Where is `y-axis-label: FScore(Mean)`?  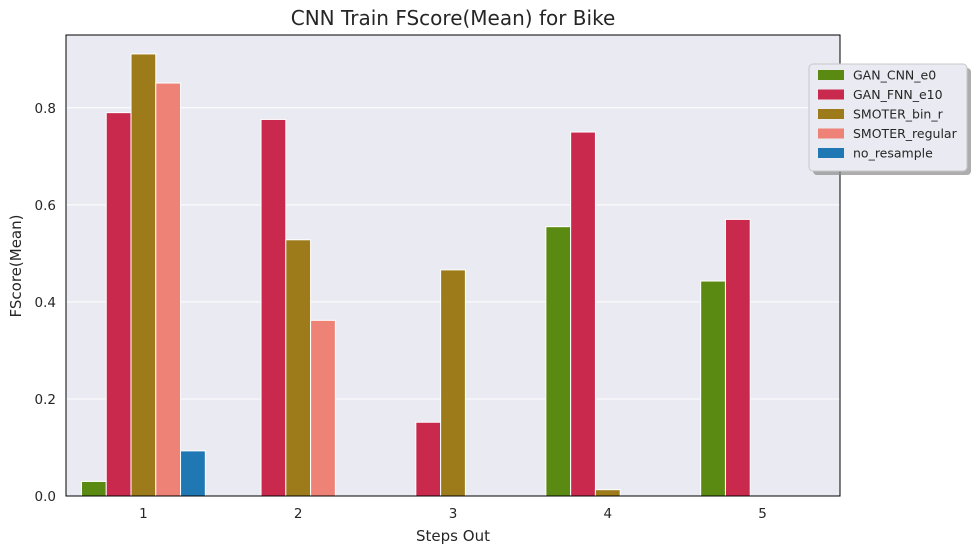
y-axis-label: FScore(Mean) is located at coordinates (16, 266).